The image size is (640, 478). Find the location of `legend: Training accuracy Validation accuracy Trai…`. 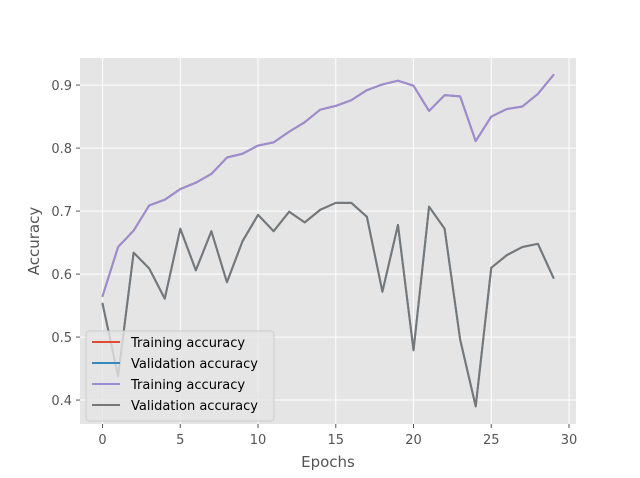

legend: Training accuracy Validation accuracy Trai… is located at coordinates (180, 376).